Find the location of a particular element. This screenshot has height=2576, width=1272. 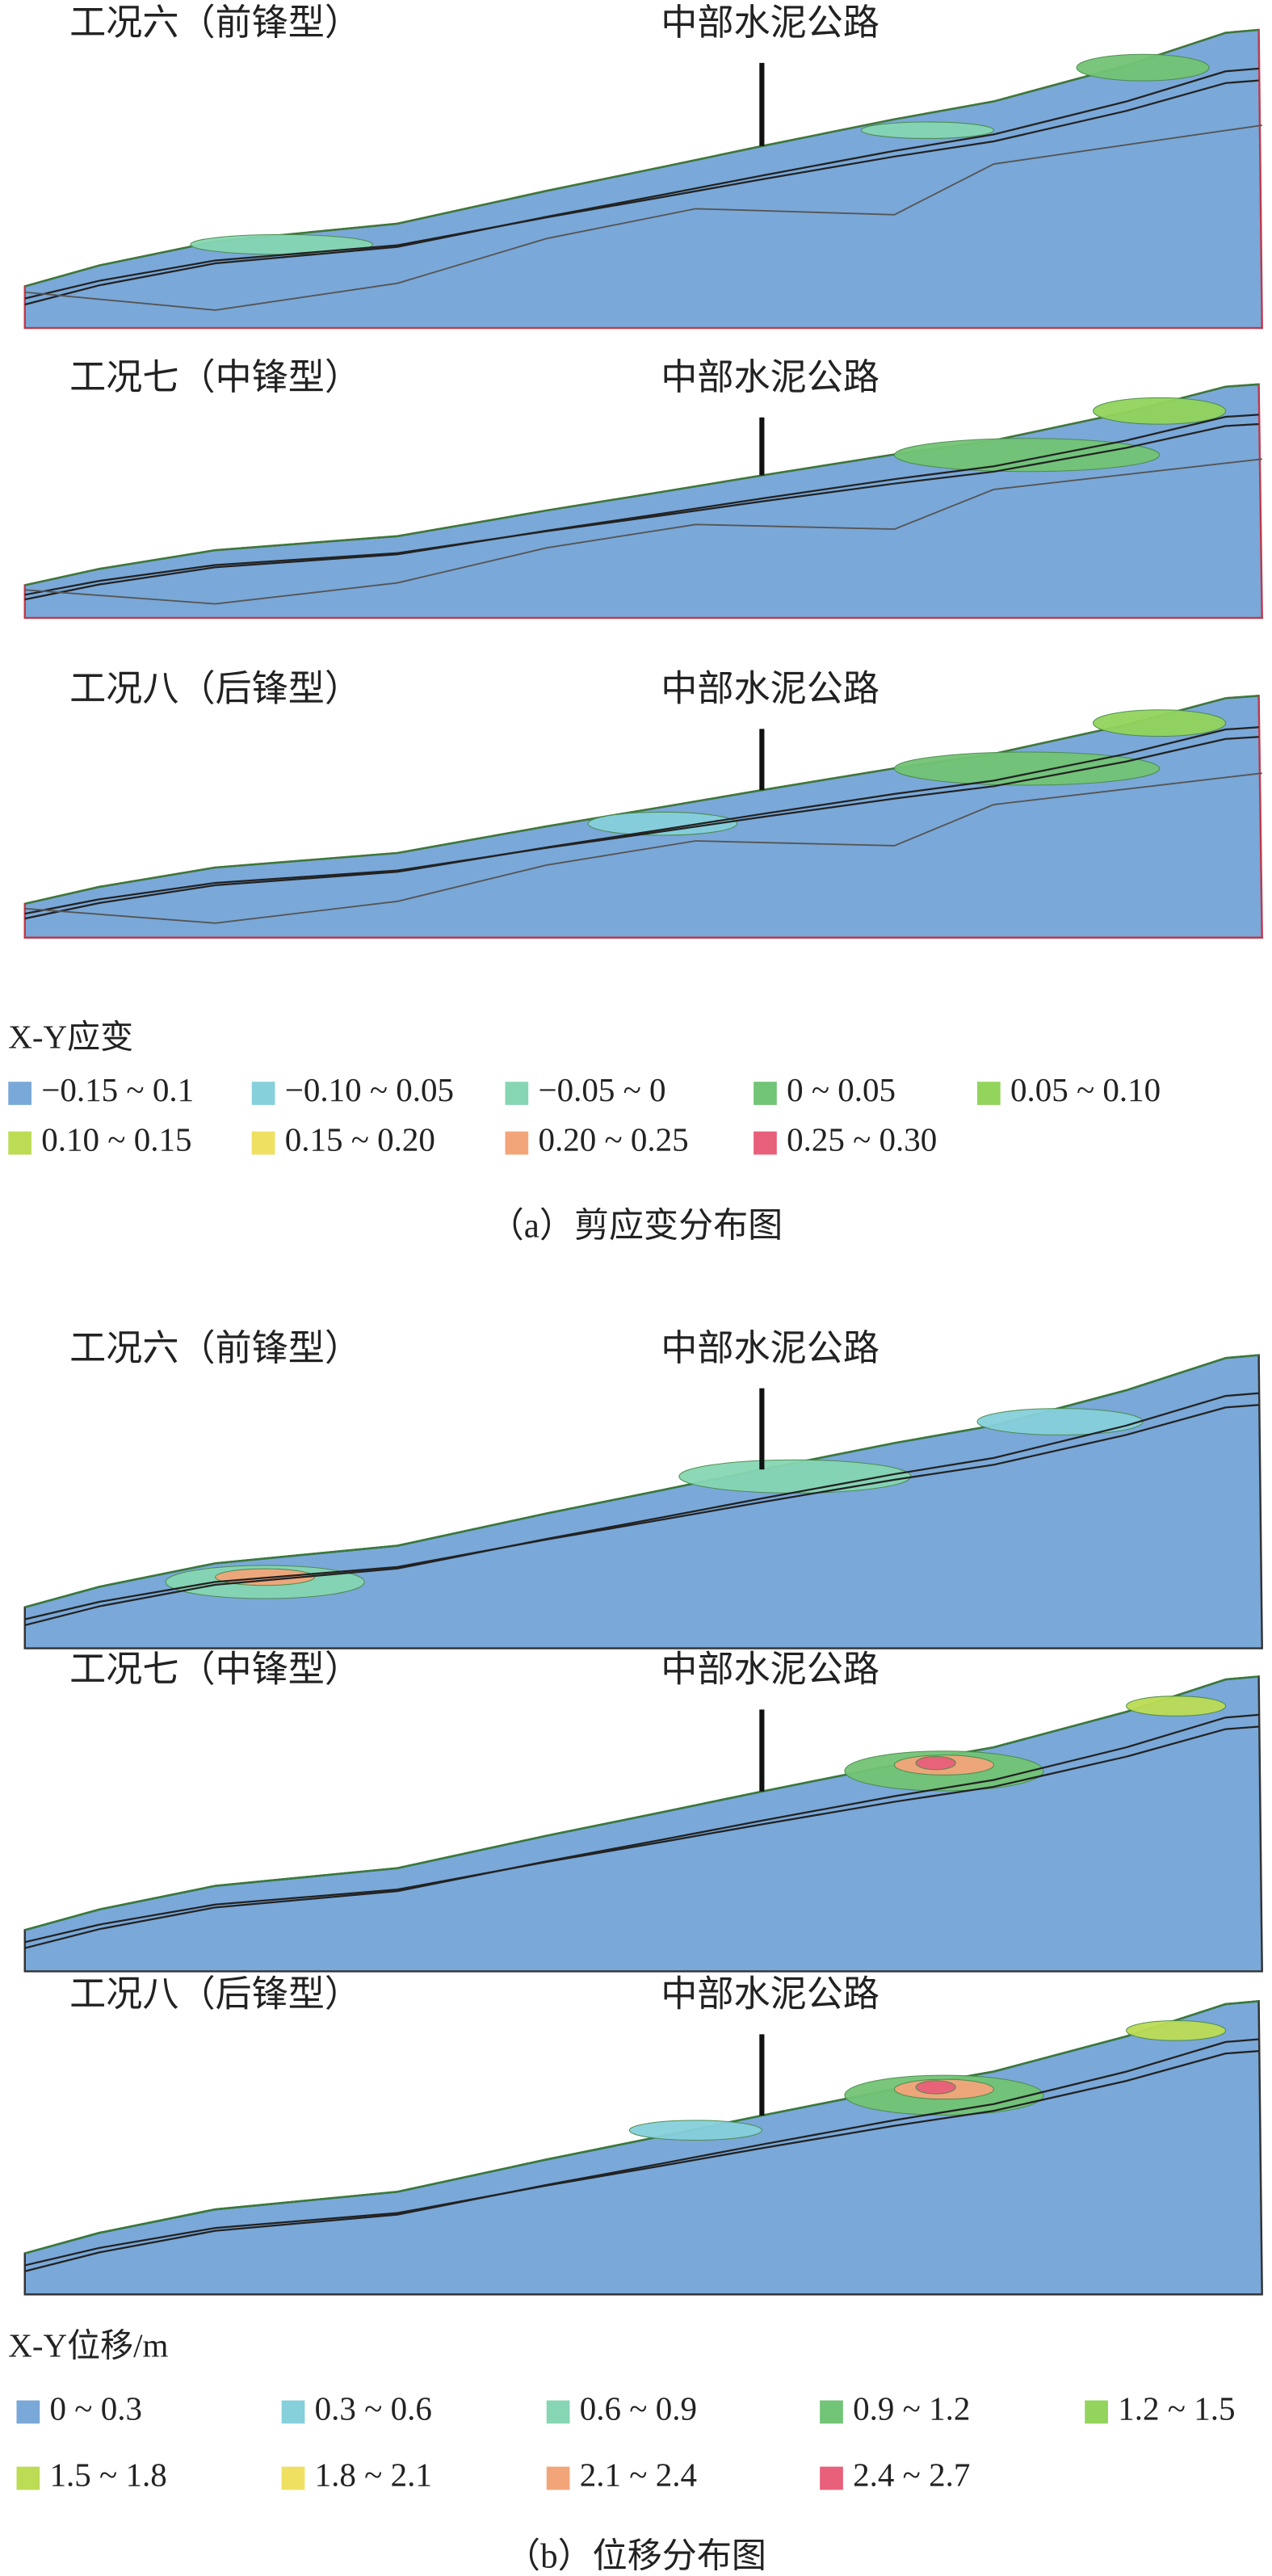

legend-label: 1.8 ~ 2.1 is located at coordinates (373, 2474).